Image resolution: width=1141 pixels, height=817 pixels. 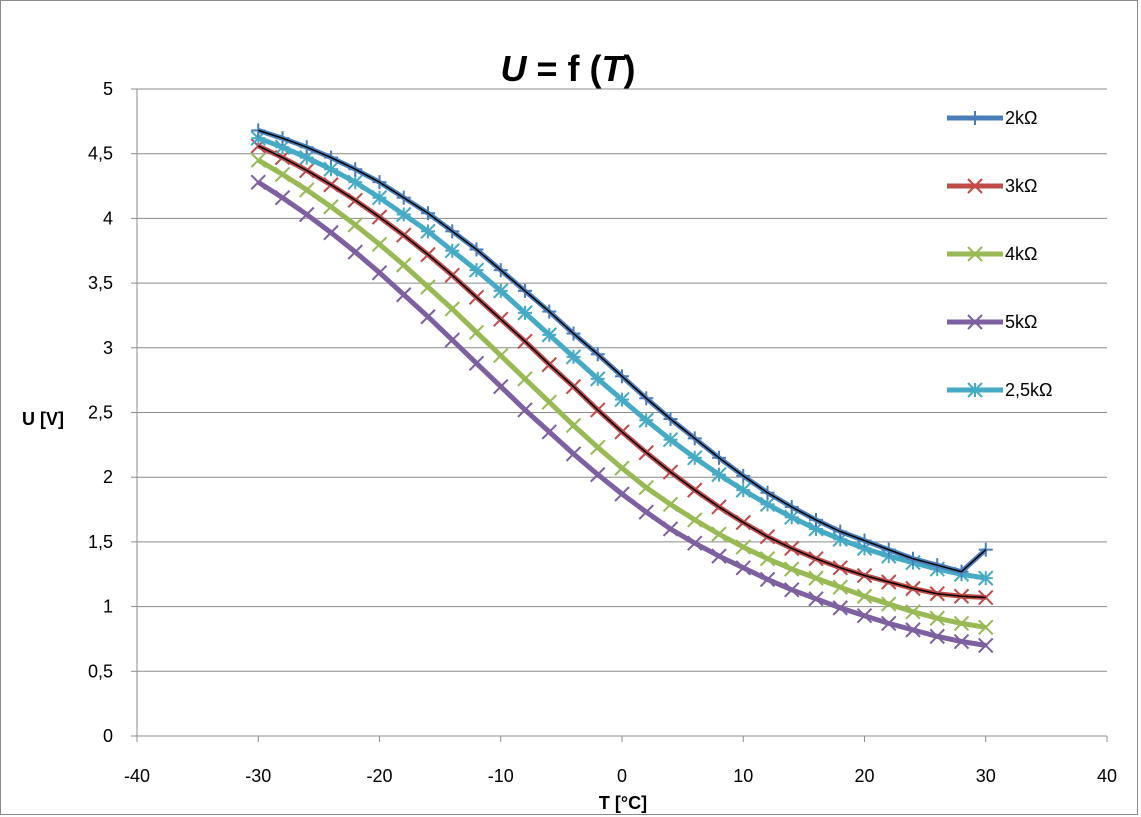 What do you see at coordinates (1021, 118) in the screenshot?
I see `legend-label: 2kΩ` at bounding box center [1021, 118].